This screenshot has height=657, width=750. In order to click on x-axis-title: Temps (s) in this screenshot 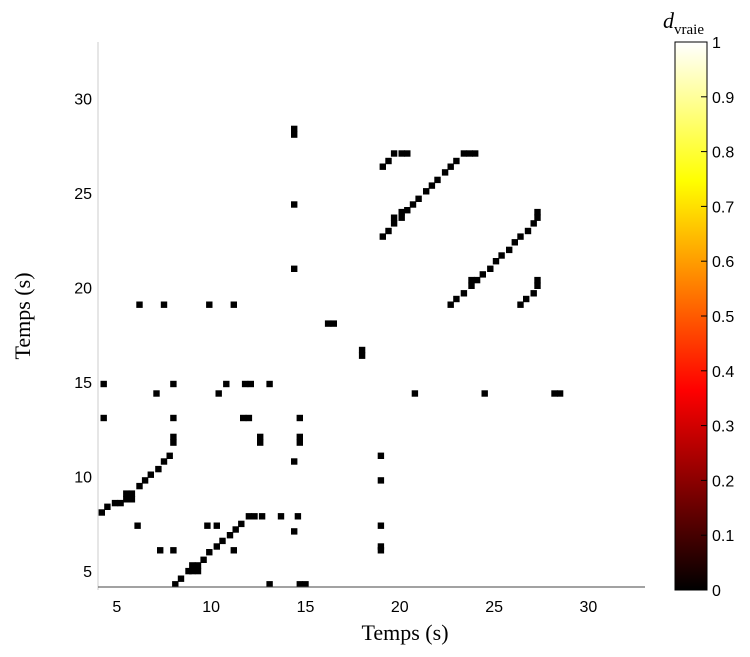, I will do `click(404, 632)`.